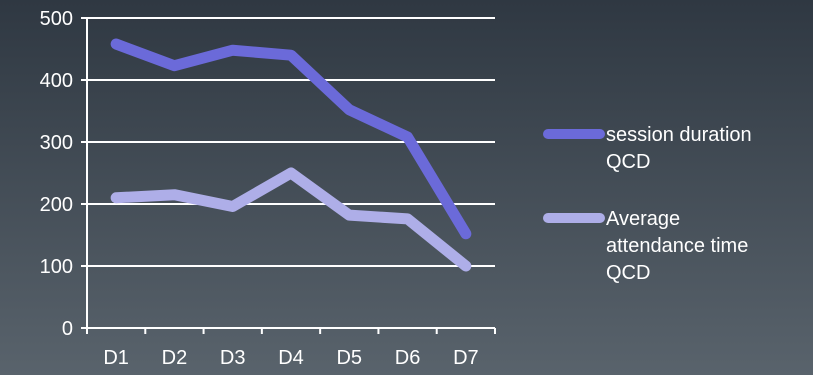 The height and width of the screenshot is (375, 813). Describe the element at coordinates (679, 148) in the screenshot. I see `legend-label: session duration QCD` at that location.